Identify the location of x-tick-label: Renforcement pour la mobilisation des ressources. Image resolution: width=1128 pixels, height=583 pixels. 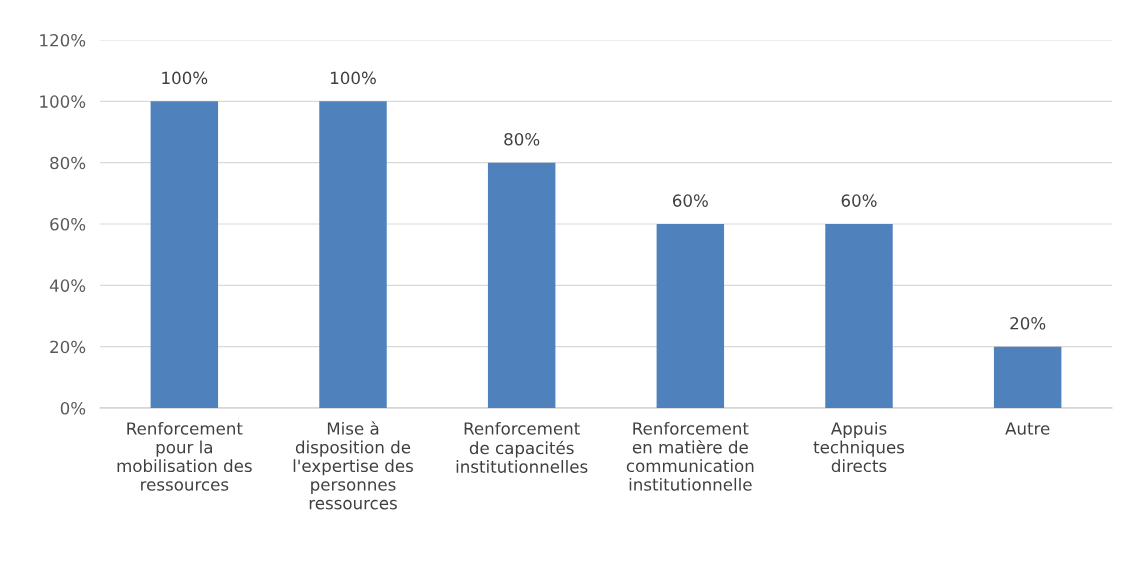
(184, 456).